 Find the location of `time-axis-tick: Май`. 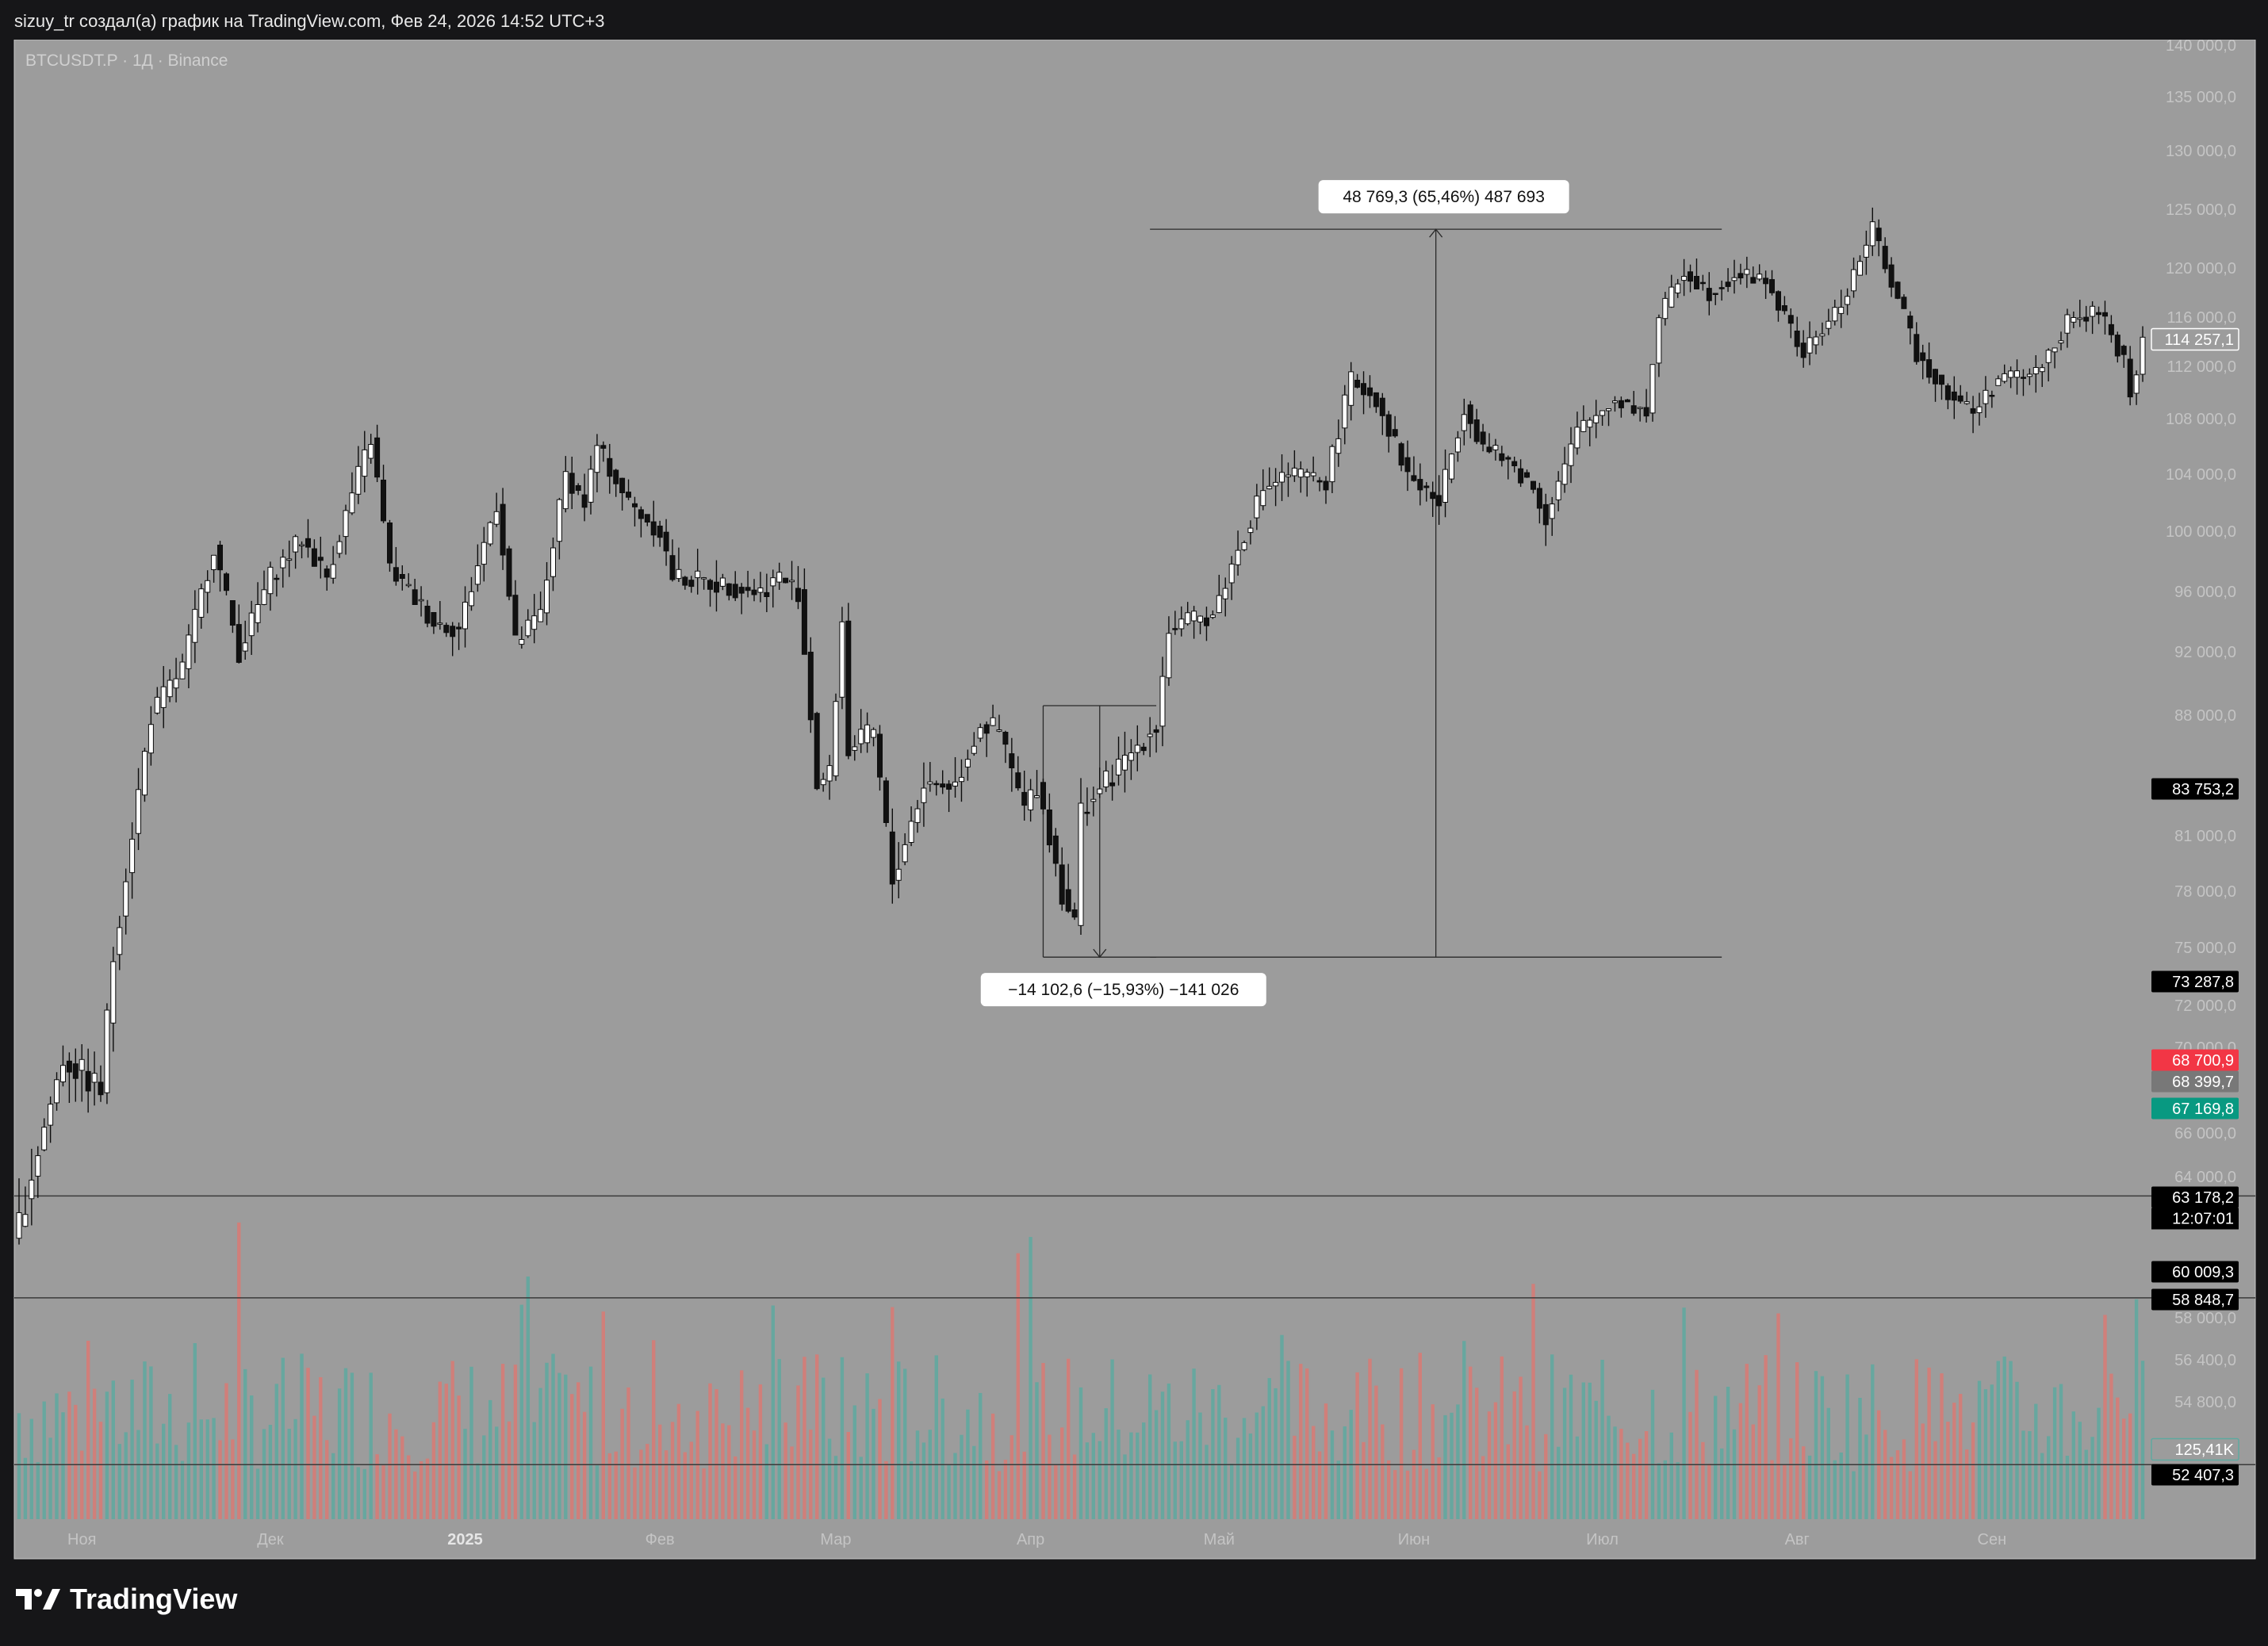

time-axis-tick: Май is located at coordinates (1219, 1540).